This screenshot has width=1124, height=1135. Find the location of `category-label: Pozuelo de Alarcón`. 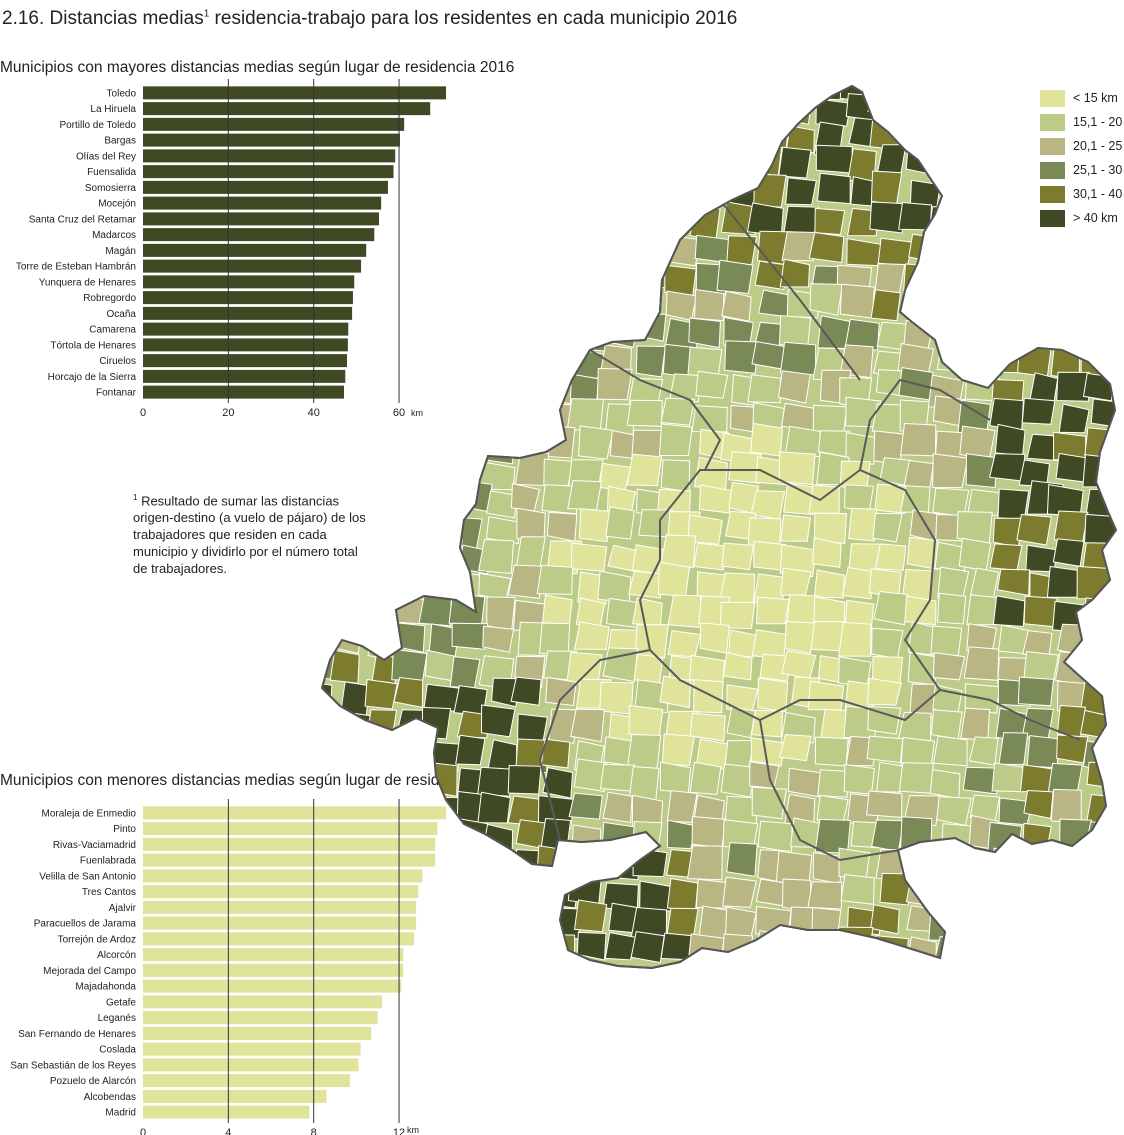

category-label: Pozuelo de Alarcón is located at coordinates (93, 1081).